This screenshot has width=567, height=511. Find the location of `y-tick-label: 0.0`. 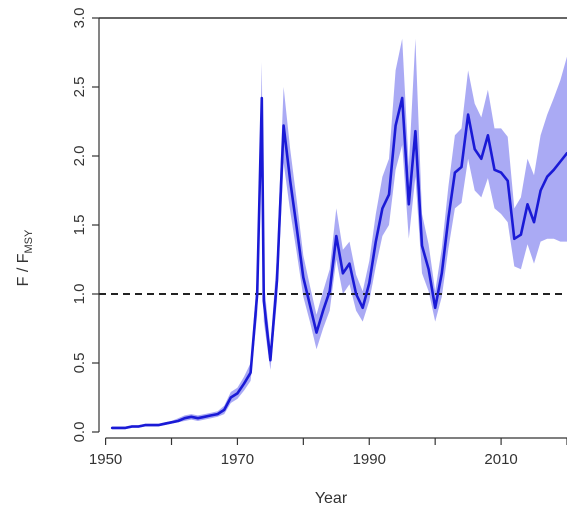

y-tick-label: 0.0 is located at coordinates (79, 432).